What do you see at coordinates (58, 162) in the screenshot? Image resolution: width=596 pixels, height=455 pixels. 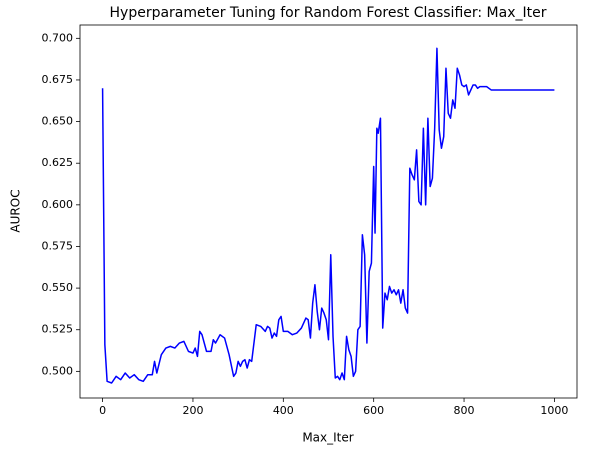 I see `y-tick-label: 0.625` at bounding box center [58, 162].